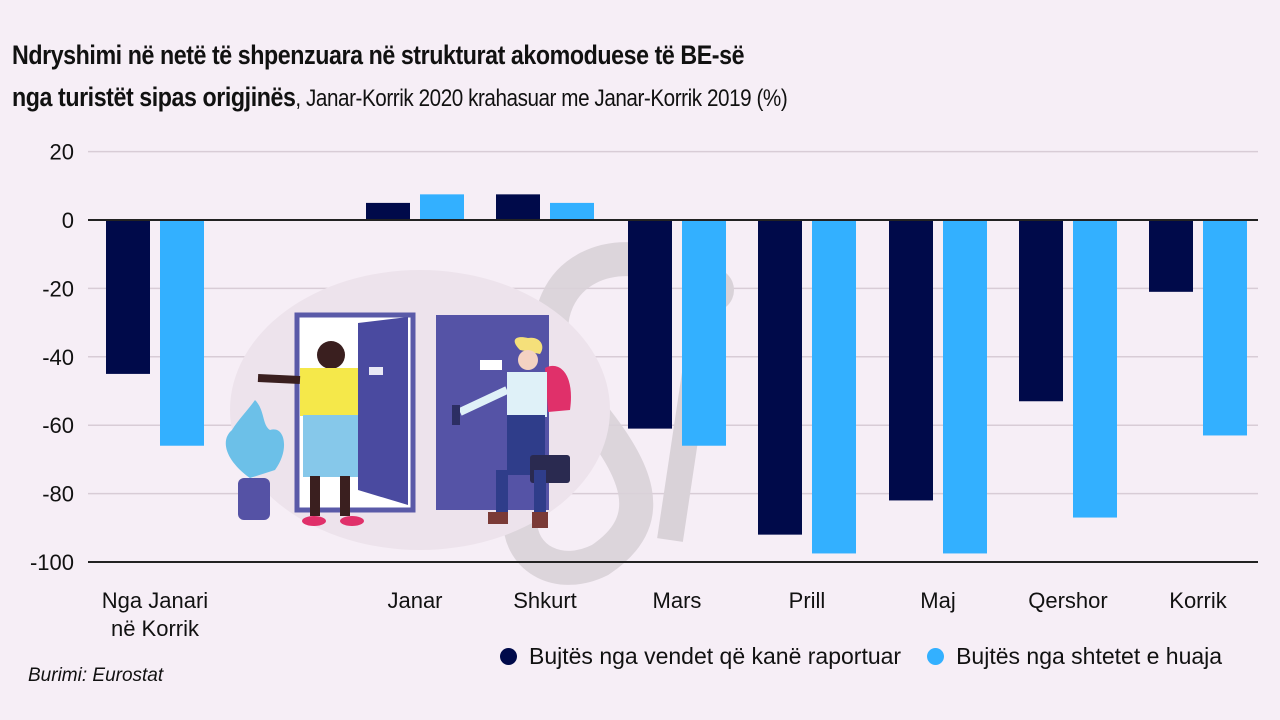  I want to click on y-tick-label: -80, so click(58, 494).